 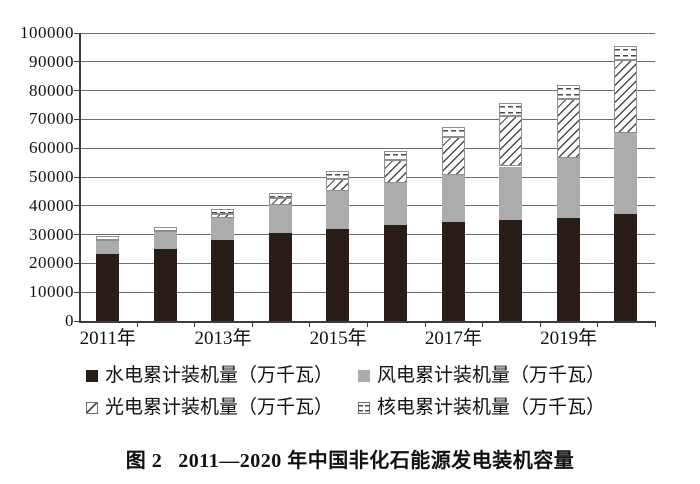 I want to click on x-axis-tick-label: 2011年, so click(x=107, y=338).